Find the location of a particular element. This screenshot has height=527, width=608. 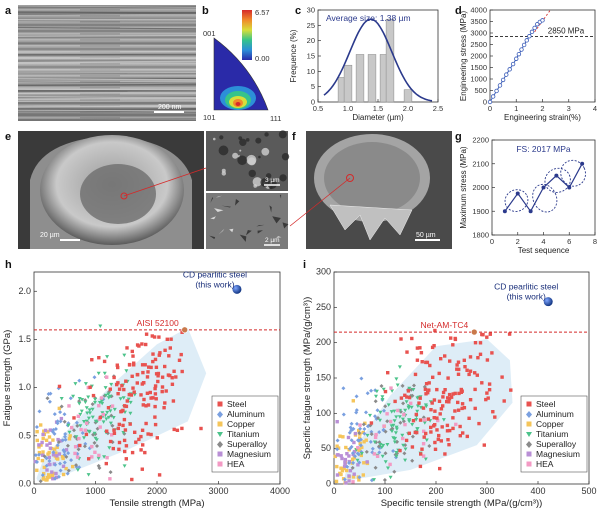

colorbar-max: 6.57 is located at coordinates (262, 12).